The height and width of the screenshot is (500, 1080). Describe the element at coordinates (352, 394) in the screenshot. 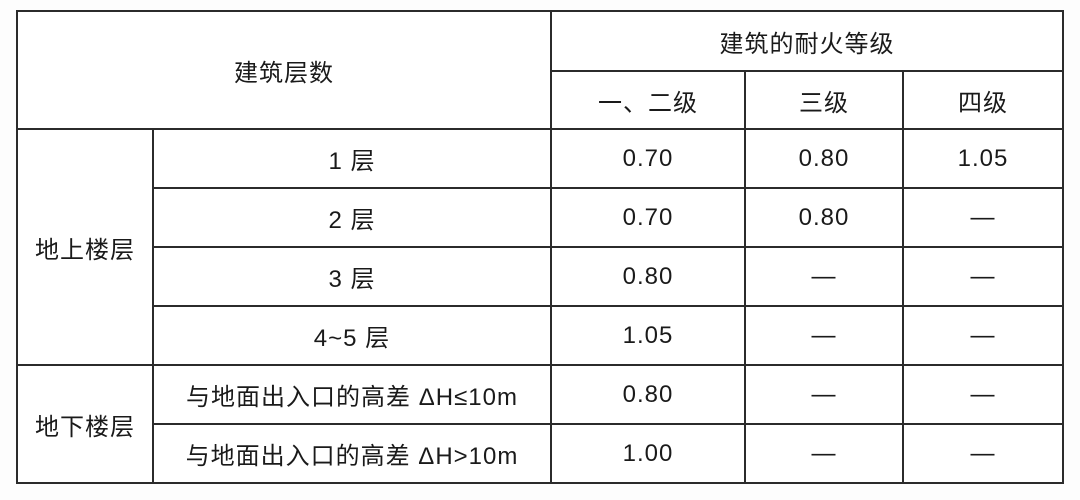

I see `below-ground-le10m-label: 与地面出入口的高差 ΔH≤10m` at that location.